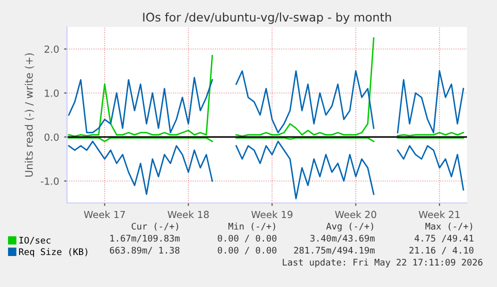 This screenshot has width=497, height=287. Describe the element at coordinates (49, 181) in the screenshot. I see `y-tick-label: -1.0` at that location.